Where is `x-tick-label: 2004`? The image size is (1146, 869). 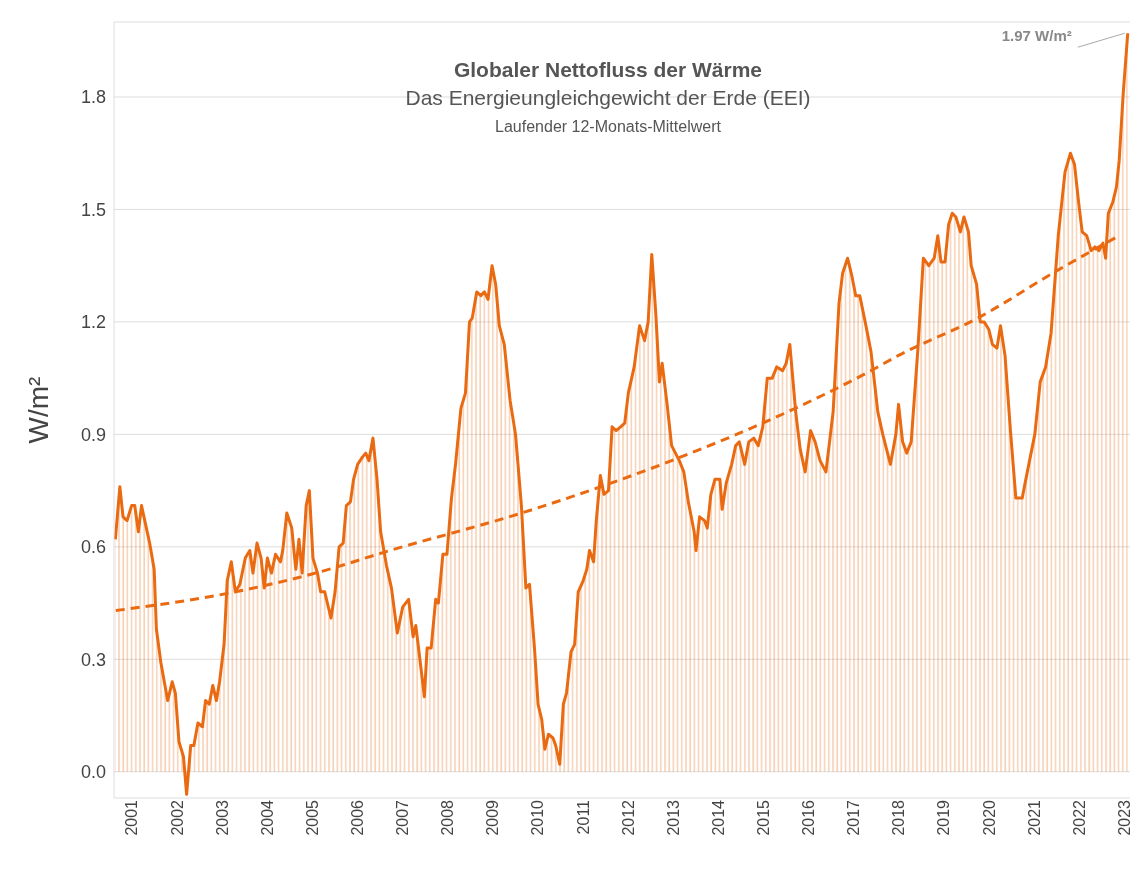 x-tick-label: 2004 is located at coordinates (267, 817).